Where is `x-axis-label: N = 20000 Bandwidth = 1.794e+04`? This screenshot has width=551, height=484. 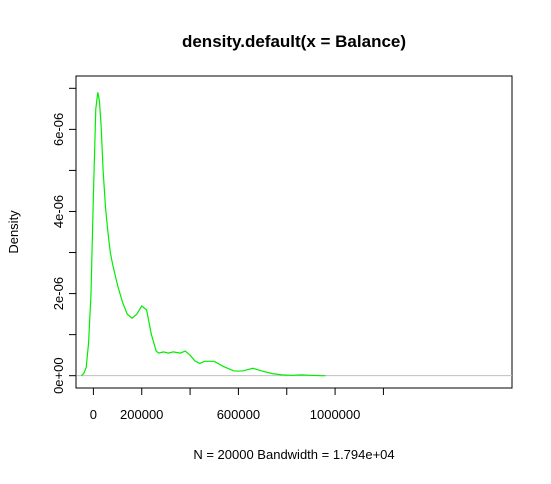 x-axis-label: N = 20000 Bandwidth = 1.794e+04 is located at coordinates (293, 454).